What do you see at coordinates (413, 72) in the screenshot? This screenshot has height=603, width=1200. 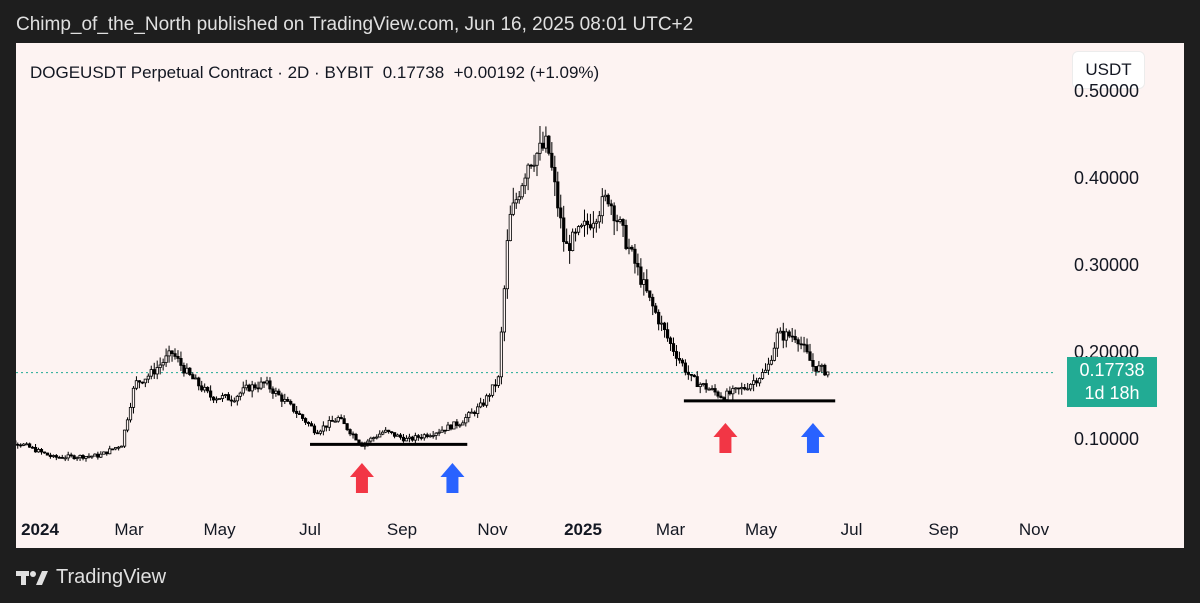 I see `last-price: 0.17738` at bounding box center [413, 72].